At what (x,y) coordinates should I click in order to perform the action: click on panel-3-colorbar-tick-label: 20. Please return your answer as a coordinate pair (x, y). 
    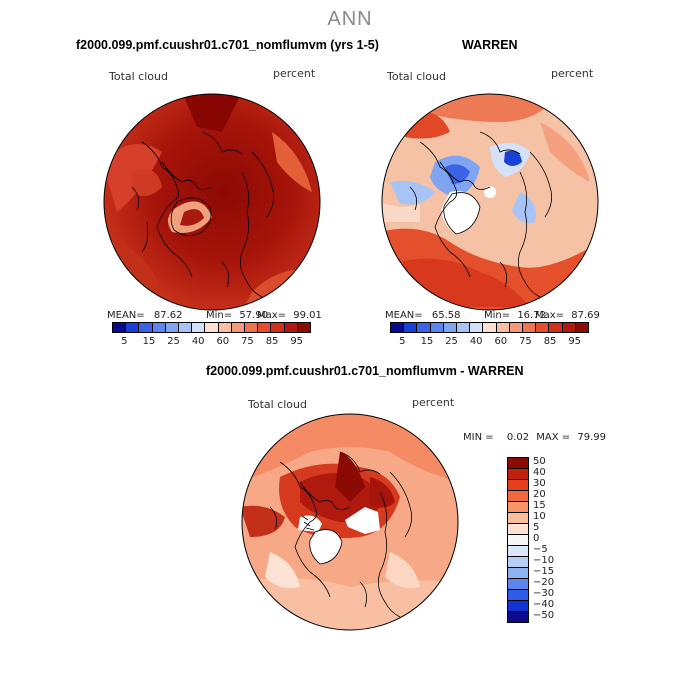
    Looking at the image, I should click on (539, 495).